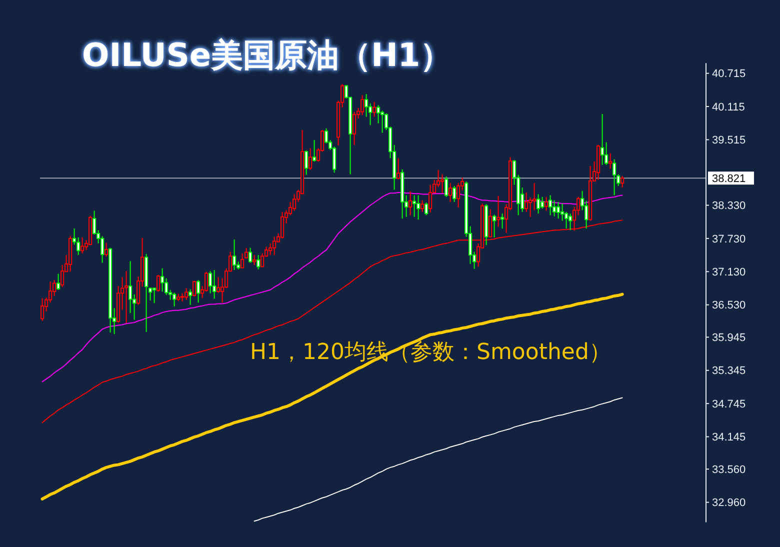  What do you see at coordinates (729, 470) in the screenshot?
I see `y-tick-label: 33.560` at bounding box center [729, 470].